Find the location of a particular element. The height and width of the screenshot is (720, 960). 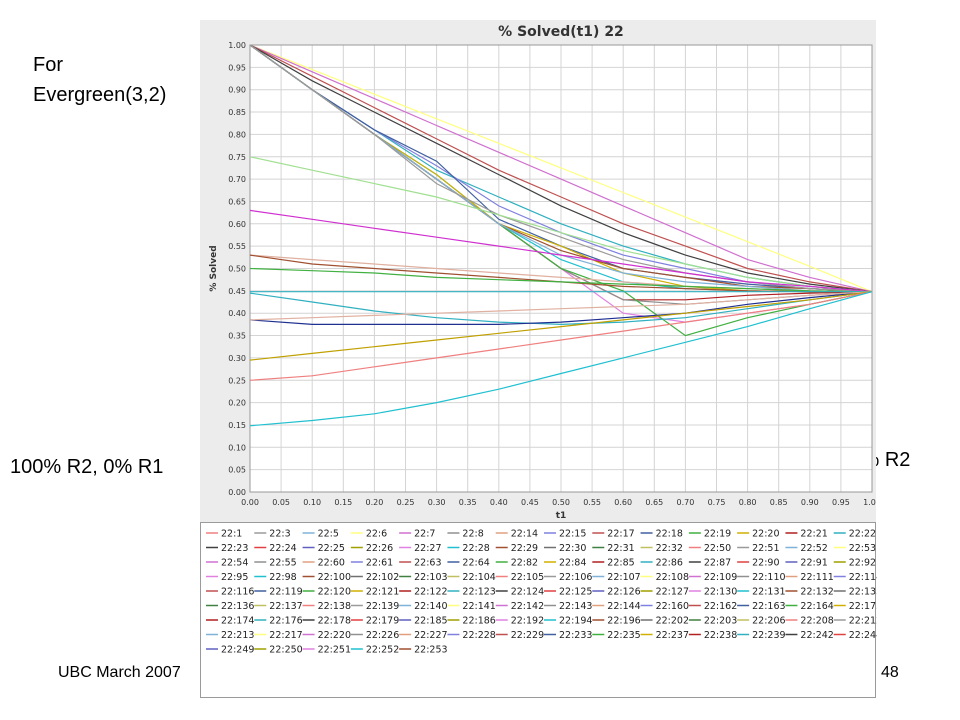

legend-entry-label: 22:29 is located at coordinates (524, 548).